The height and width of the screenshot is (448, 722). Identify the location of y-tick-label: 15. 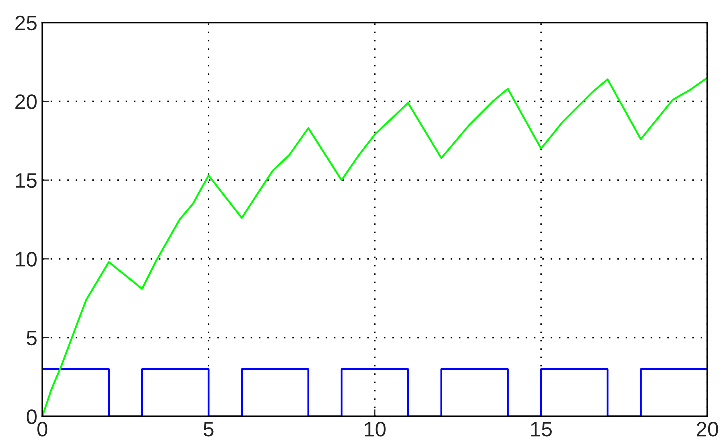
(26, 181).